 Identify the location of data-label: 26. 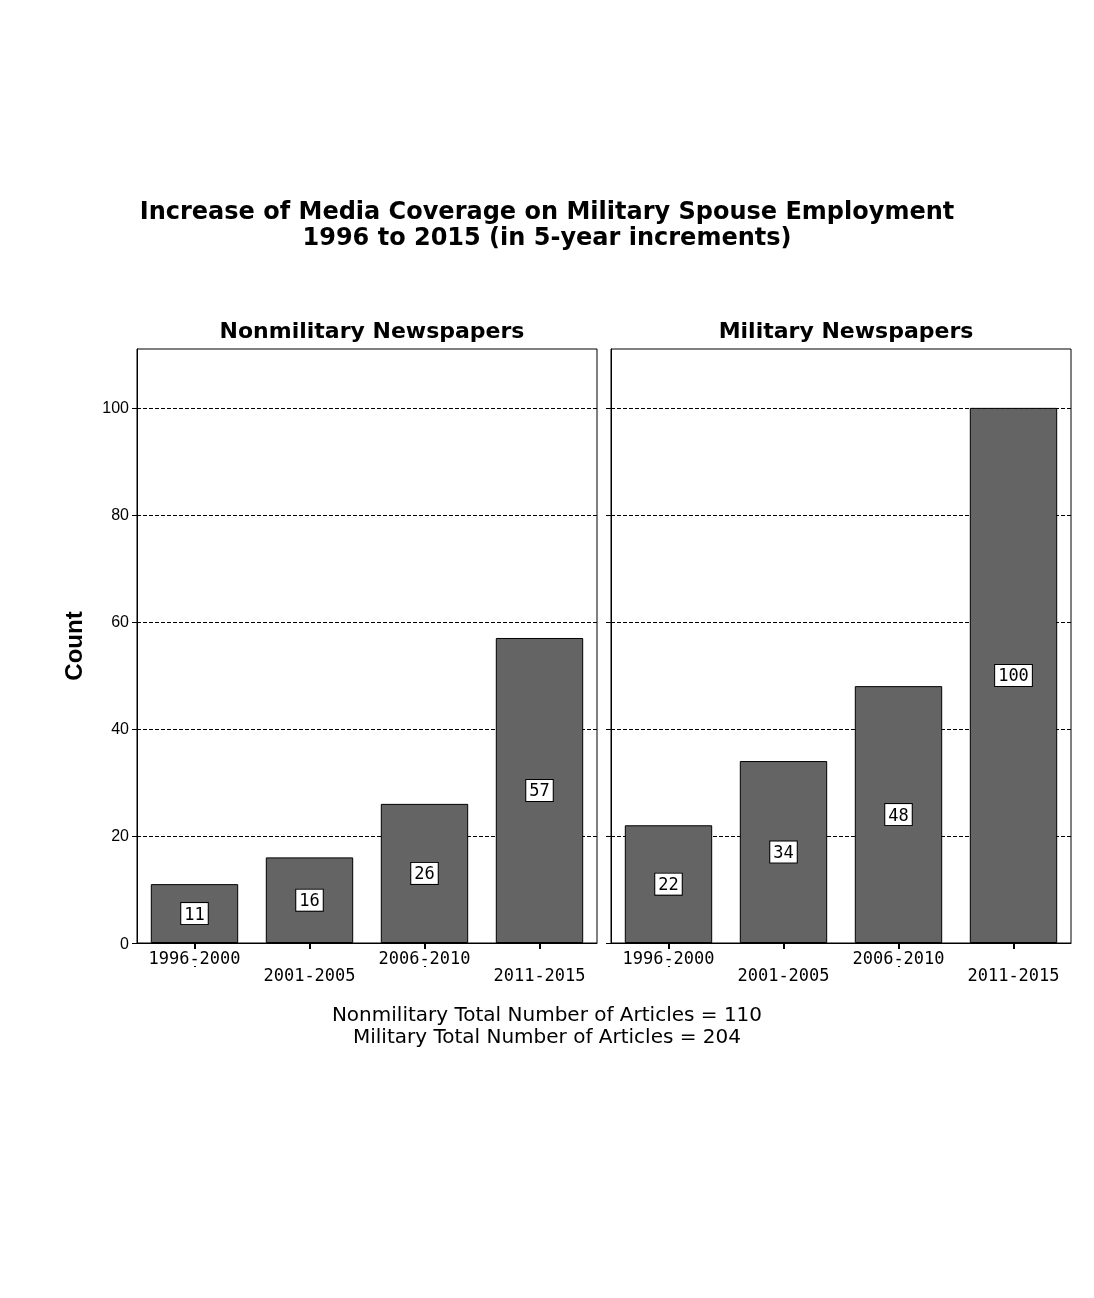
(424, 873).